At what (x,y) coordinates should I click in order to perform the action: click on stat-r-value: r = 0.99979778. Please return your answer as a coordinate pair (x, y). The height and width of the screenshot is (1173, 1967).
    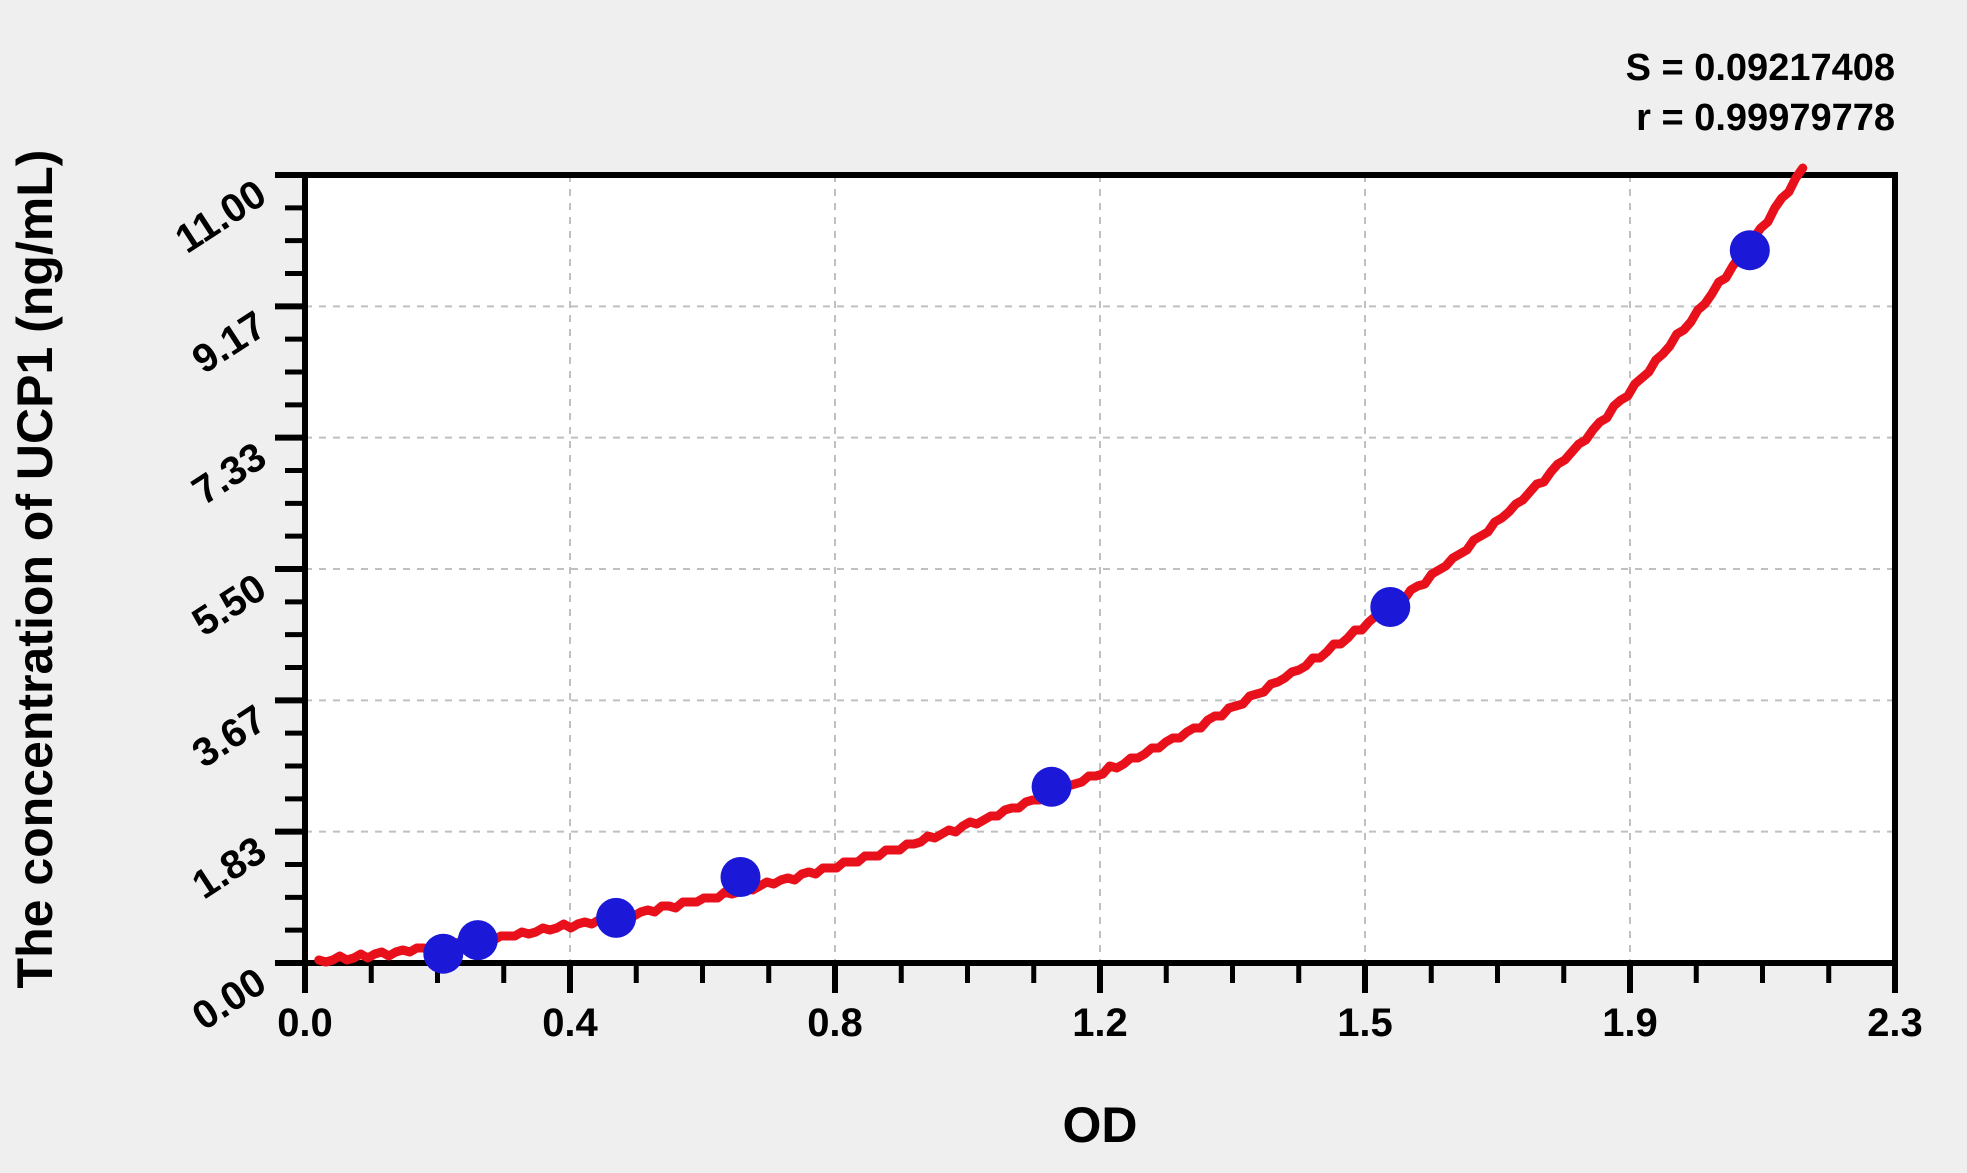
    Looking at the image, I should click on (1765, 118).